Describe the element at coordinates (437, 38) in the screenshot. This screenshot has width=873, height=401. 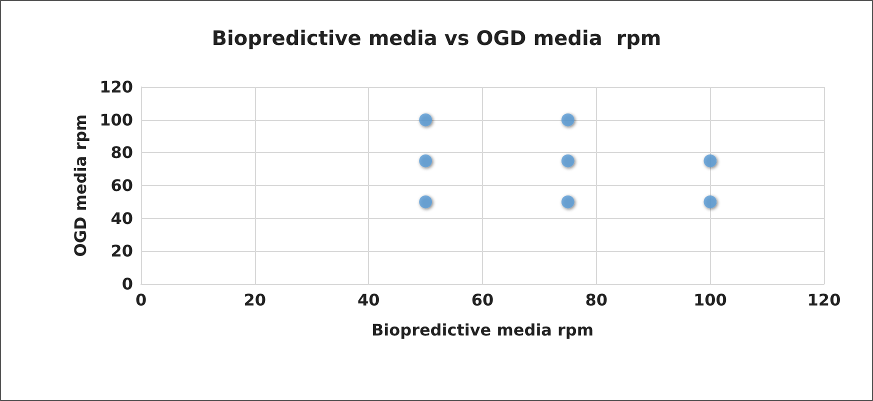
I see `chart-title: Biopredictive media vs OGD media rpm` at that location.